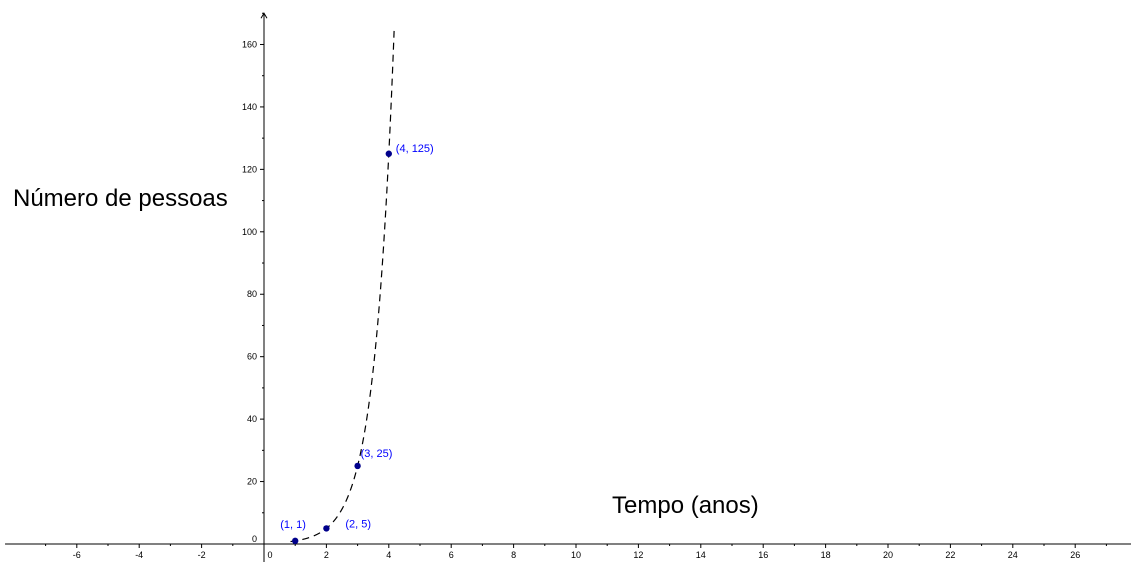 The image size is (1131, 562). Describe the element at coordinates (269, 555) in the screenshot. I see `x-tick-label: 0` at that location.